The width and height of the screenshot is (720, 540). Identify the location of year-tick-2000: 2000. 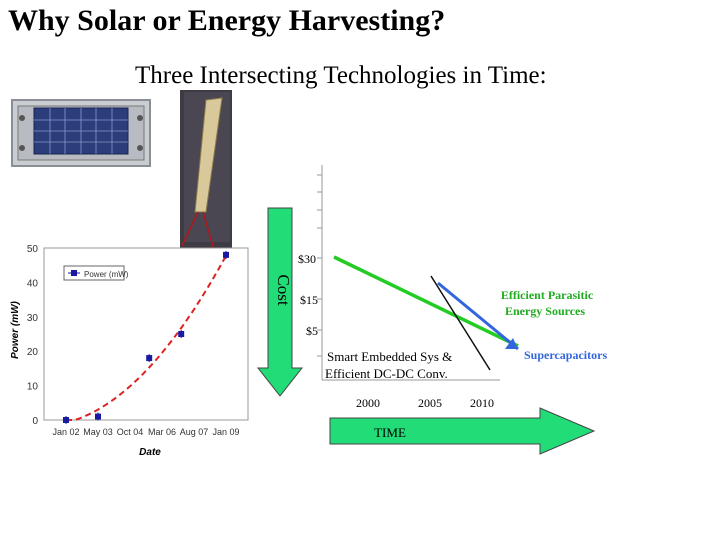
(368, 403).